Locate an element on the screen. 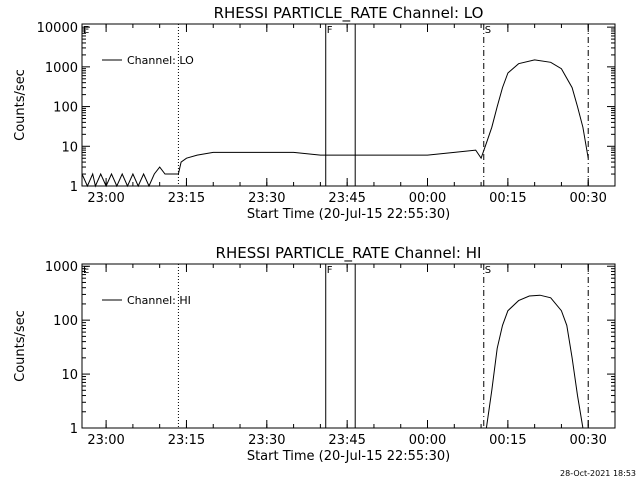 This screenshot has width=640, height=480. chart-title: RHESSI PARTICLE_RATE Channel: HI is located at coordinates (349, 253).